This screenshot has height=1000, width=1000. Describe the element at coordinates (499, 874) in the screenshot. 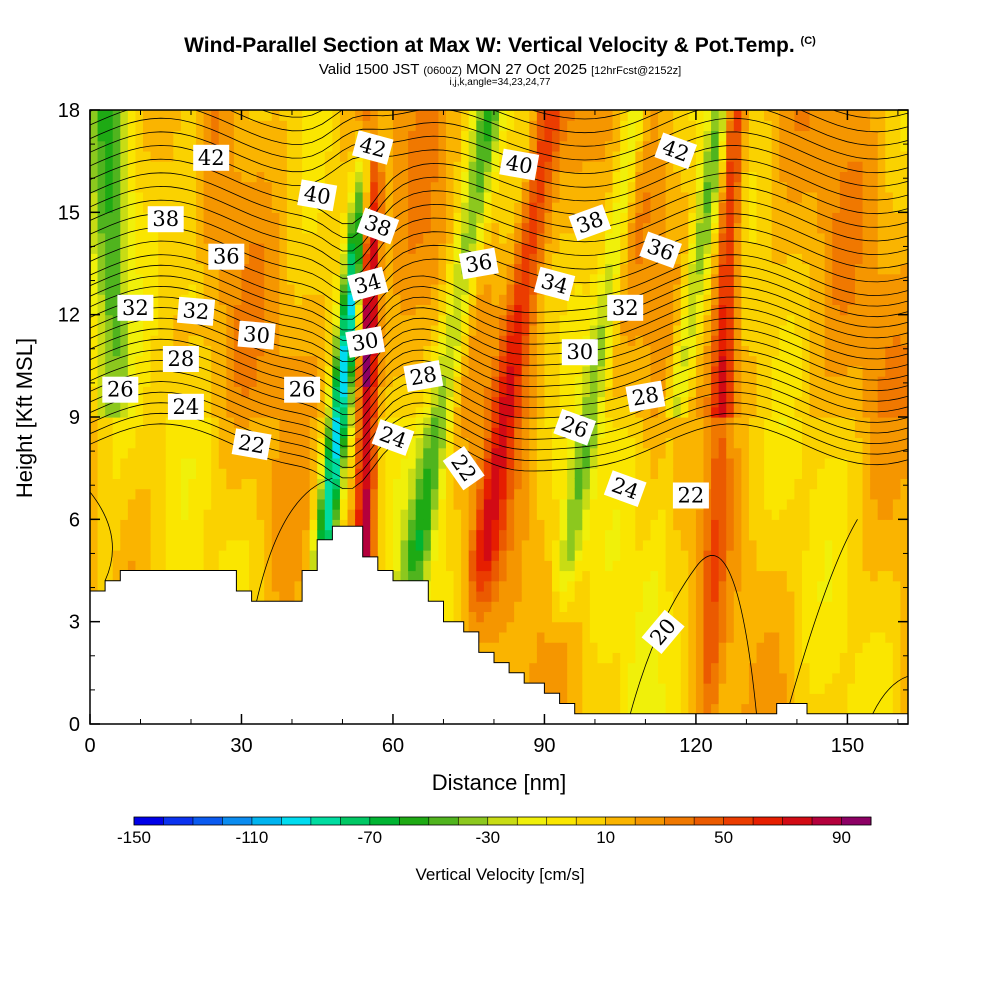

I see `colorbar-title: Vertical Velocity [cm/s]` at that location.